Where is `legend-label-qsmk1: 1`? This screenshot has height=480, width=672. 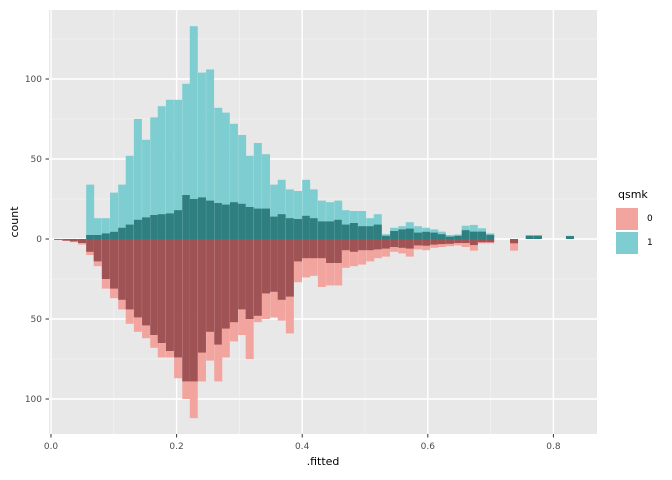 legend-label-qsmk1: 1 is located at coordinates (650, 243).